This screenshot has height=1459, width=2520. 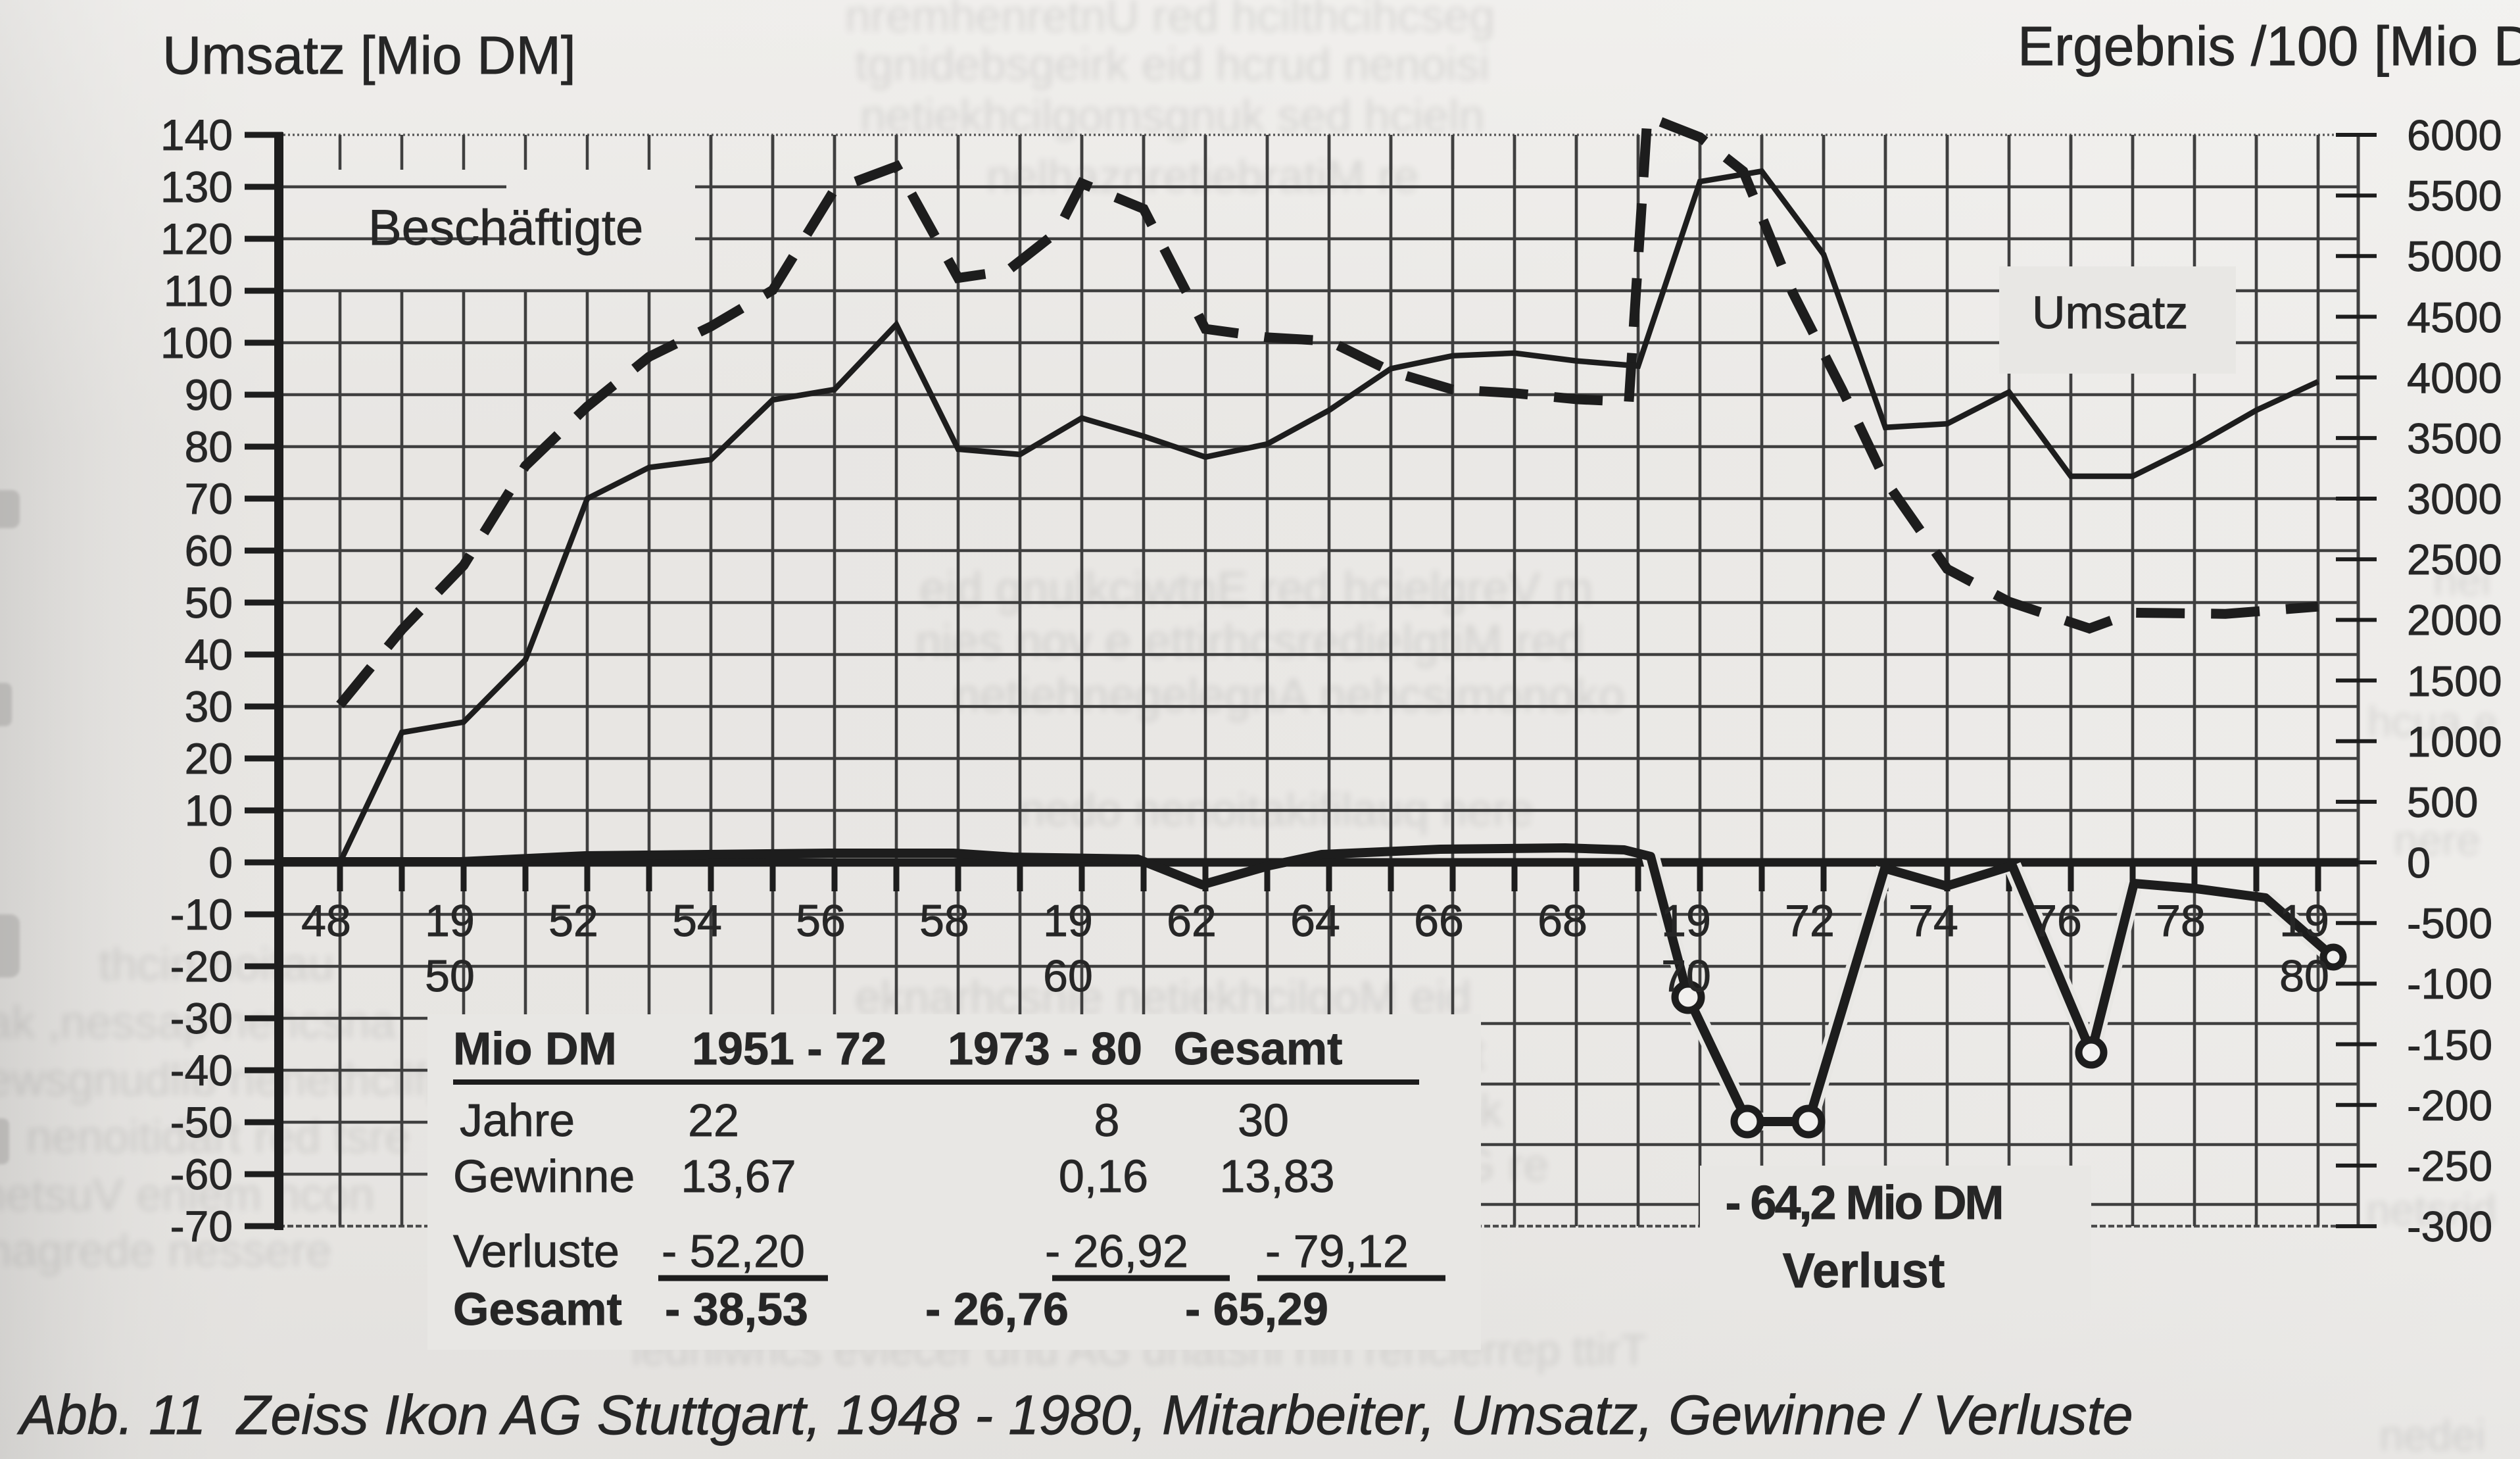 I want to click on svg-text: 4500, so click(x=2454, y=317).